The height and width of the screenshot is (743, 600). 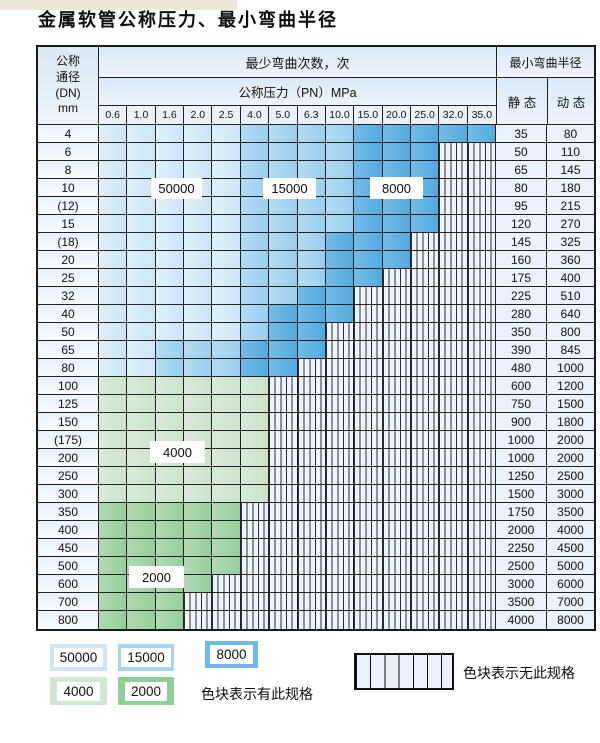 What do you see at coordinates (570, 223) in the screenshot?
I see `dynamic-value: 270` at bounding box center [570, 223].